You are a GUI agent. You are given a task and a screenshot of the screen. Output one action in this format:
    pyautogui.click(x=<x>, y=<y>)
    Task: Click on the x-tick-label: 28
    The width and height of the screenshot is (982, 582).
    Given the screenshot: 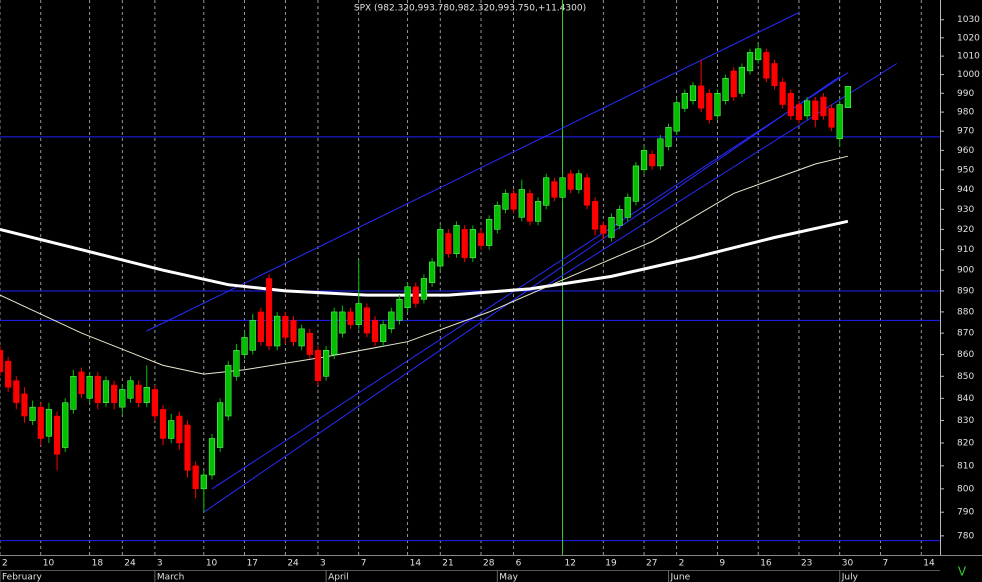 What is the action you would take?
    pyautogui.click(x=489, y=564)
    